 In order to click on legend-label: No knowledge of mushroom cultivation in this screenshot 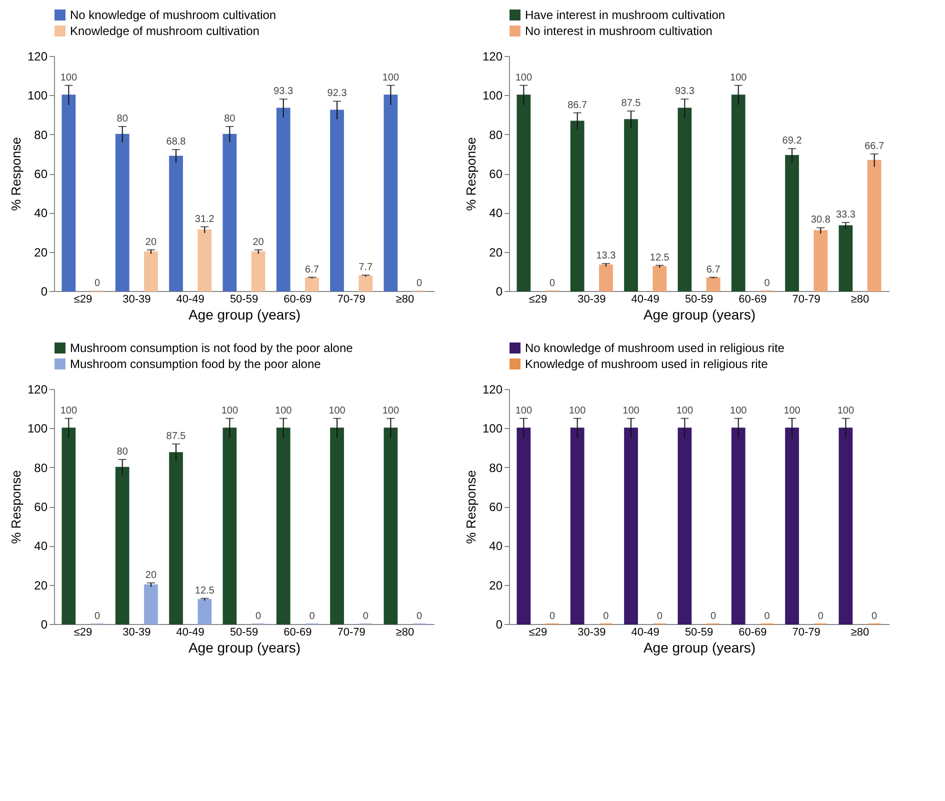, I will do `click(173, 15)`.